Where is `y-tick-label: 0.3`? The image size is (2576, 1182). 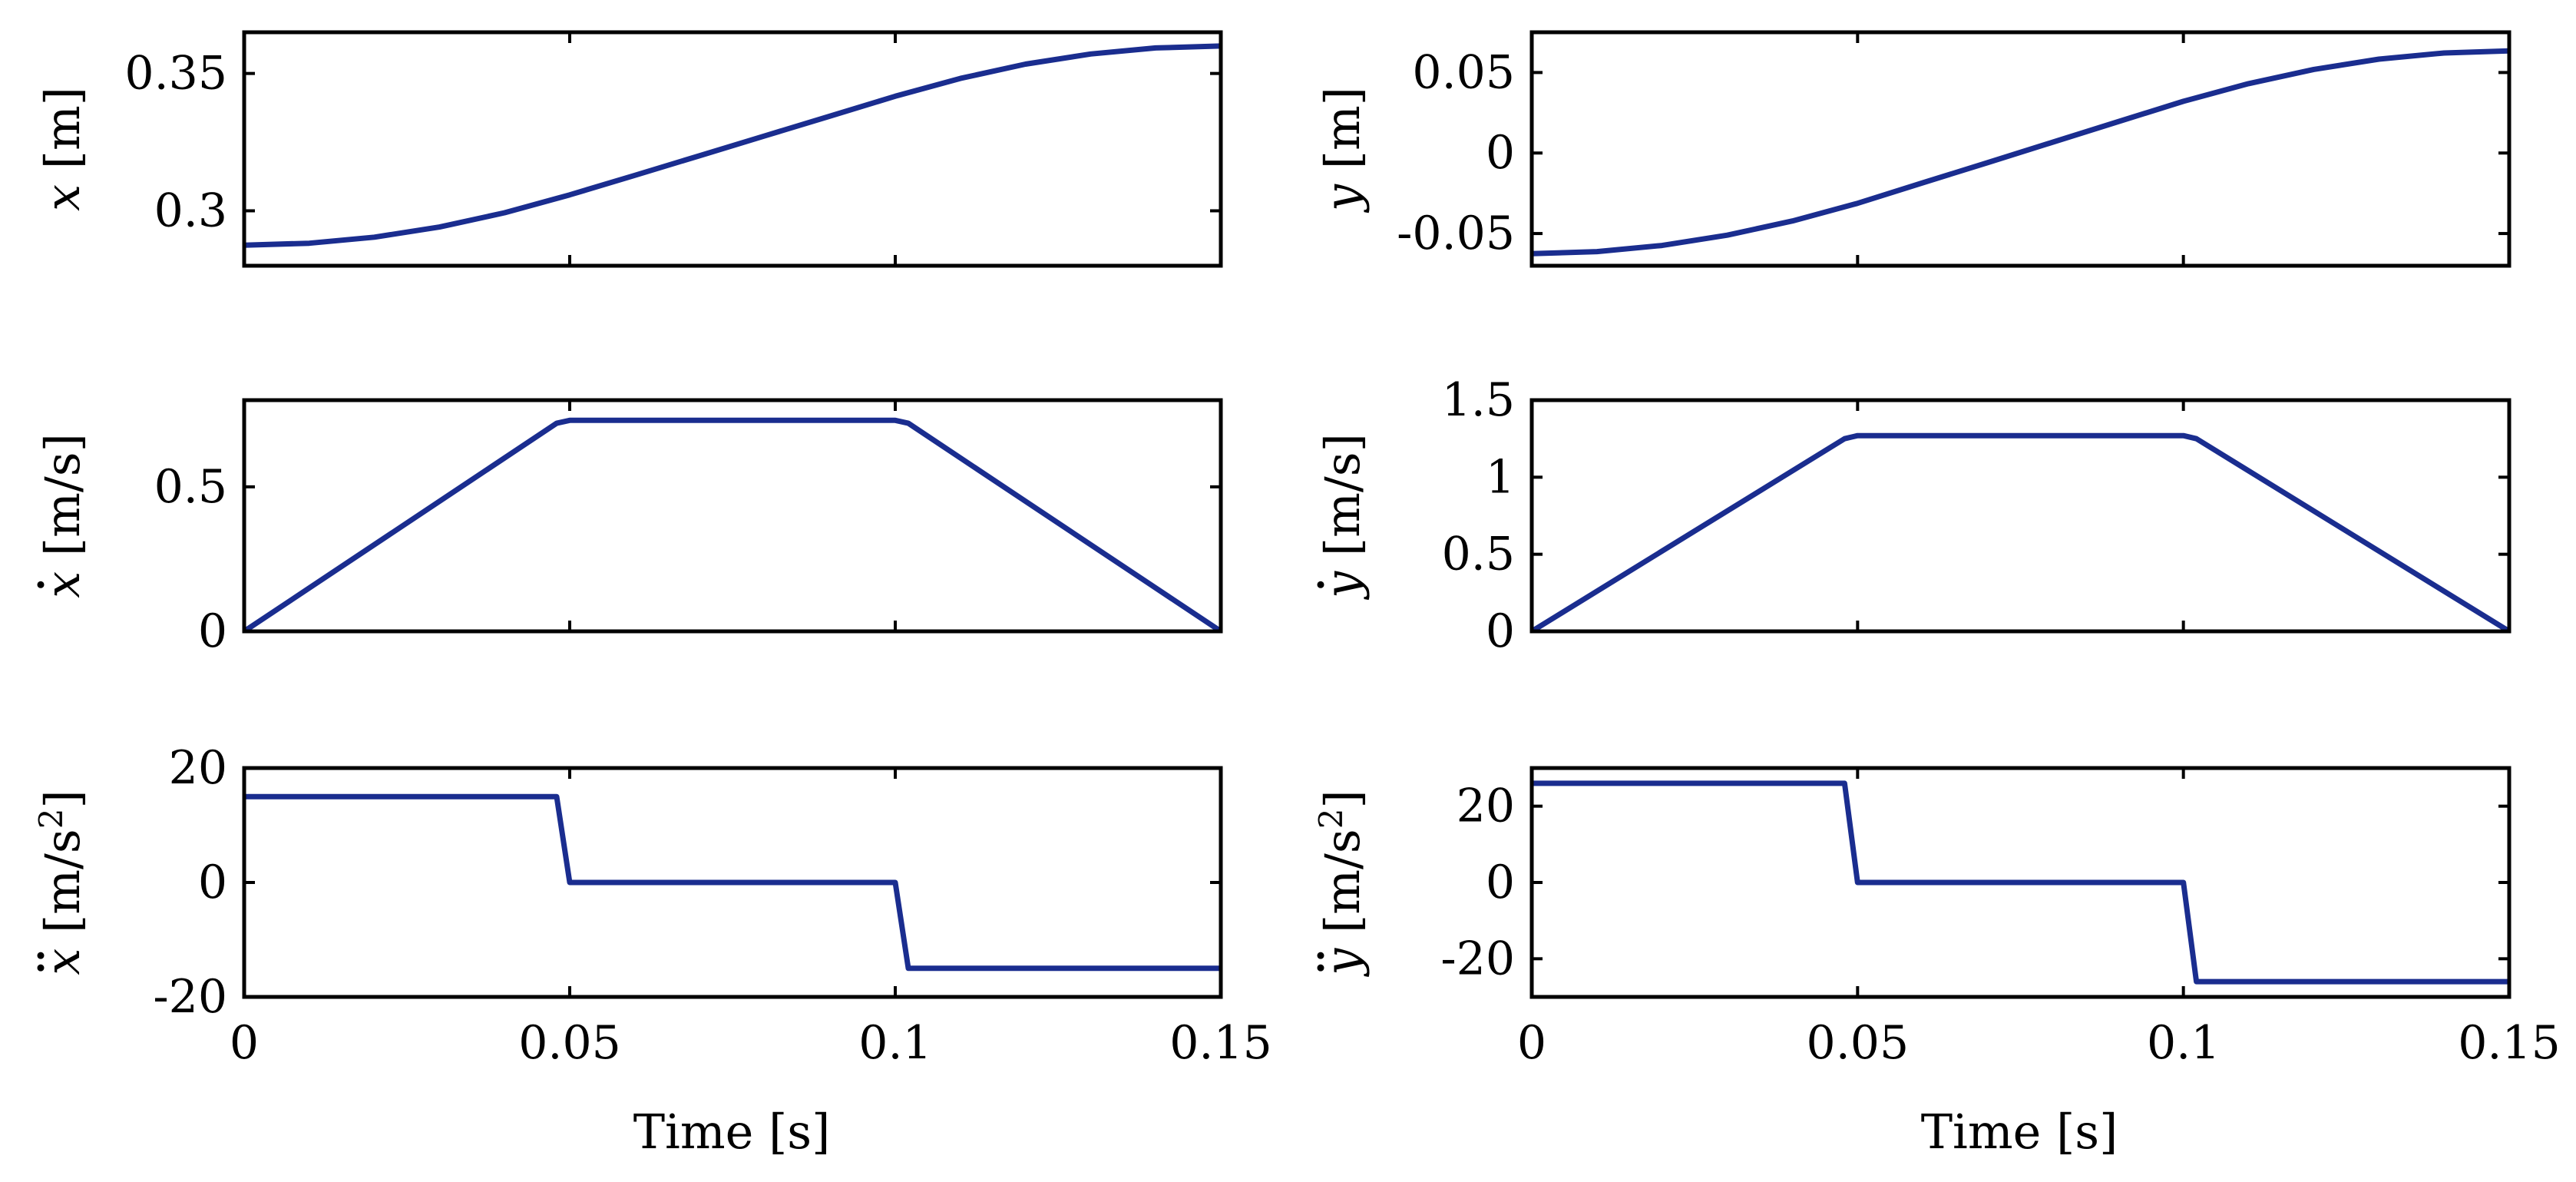
y-tick-label: 0.3 is located at coordinates (190, 210).